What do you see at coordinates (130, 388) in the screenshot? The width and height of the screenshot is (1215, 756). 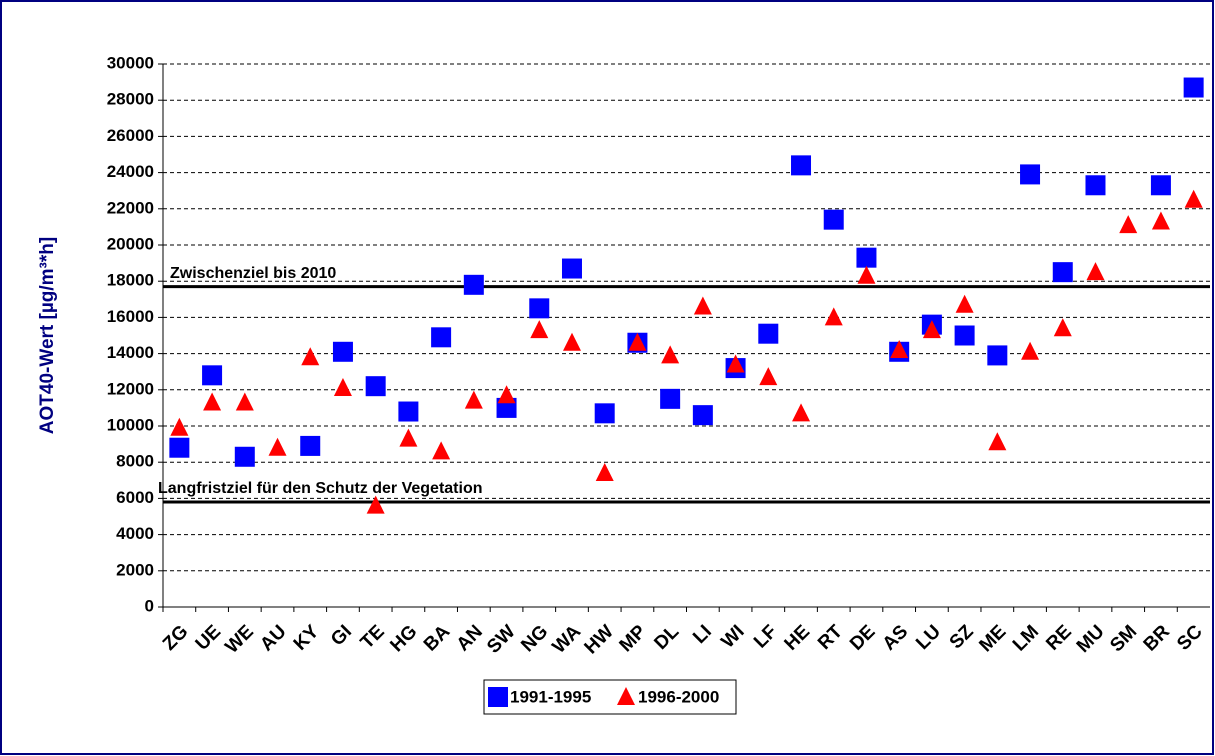 I see `y-tick-label: 12000` at bounding box center [130, 388].